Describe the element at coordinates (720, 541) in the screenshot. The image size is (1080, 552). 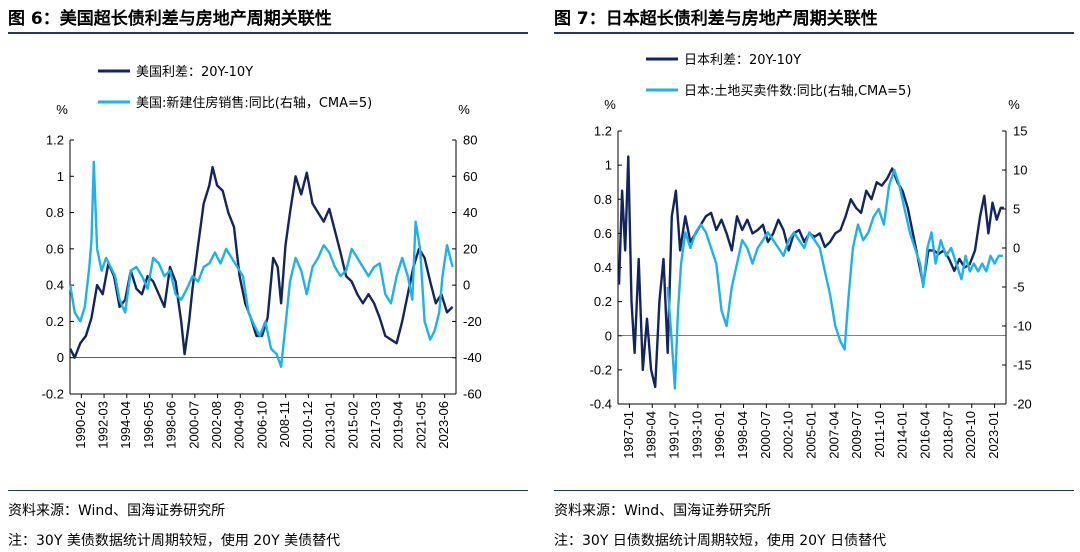
I see `note-text: 注：30Y 日债数据统计周期较短，使用 20Y 日债替代` at that location.